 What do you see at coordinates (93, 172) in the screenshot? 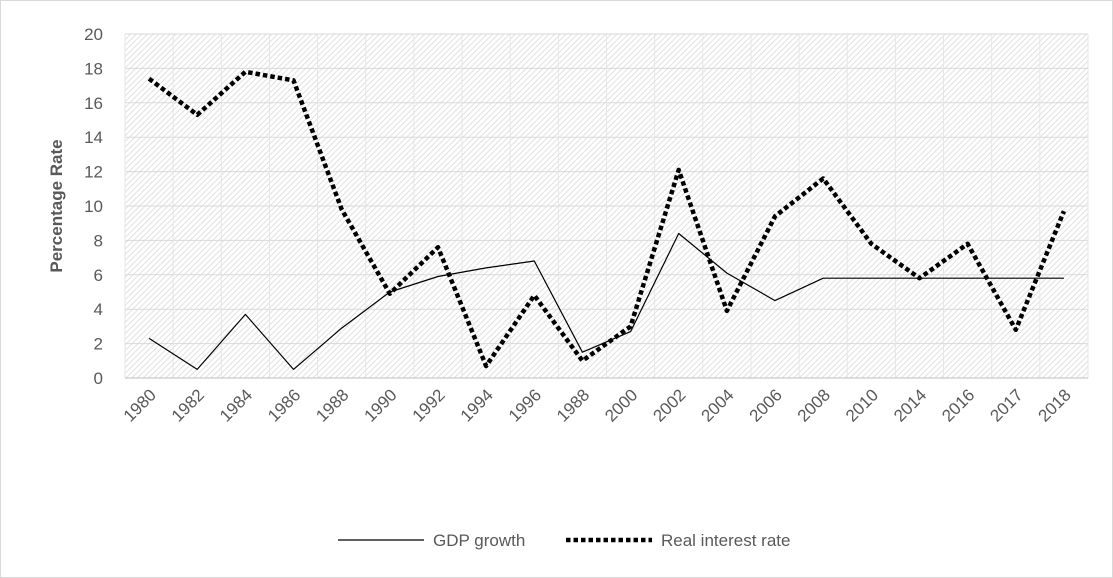
I see `y-tick-label: 12` at bounding box center [93, 172].